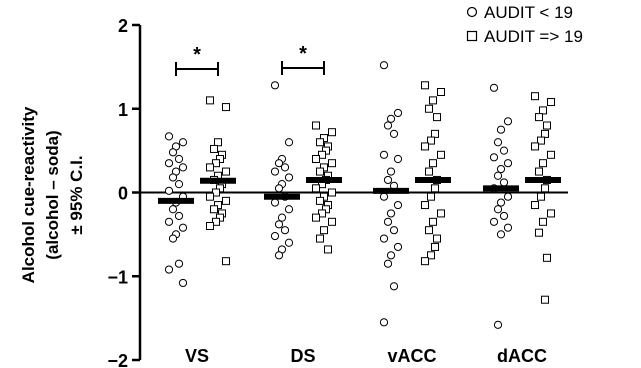 Image resolution: width=641 pixels, height=368 pixels. Describe the element at coordinates (123, 26) in the screenshot. I see `y-tick-label: 2` at that location.